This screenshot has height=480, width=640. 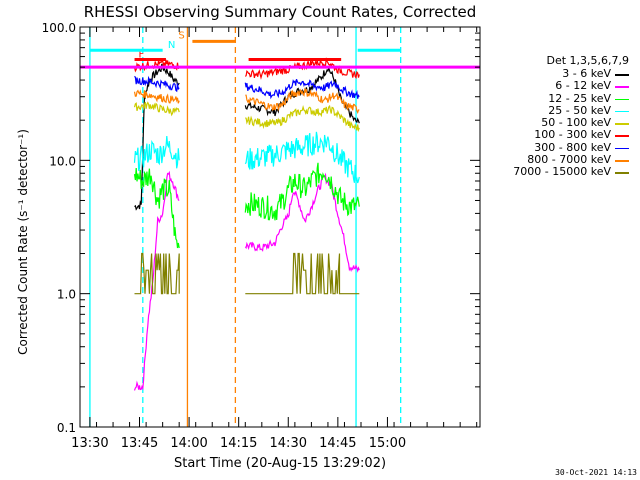 I want to click on footer-date: 30-Oct-2021 14:13, so click(x=596, y=472).